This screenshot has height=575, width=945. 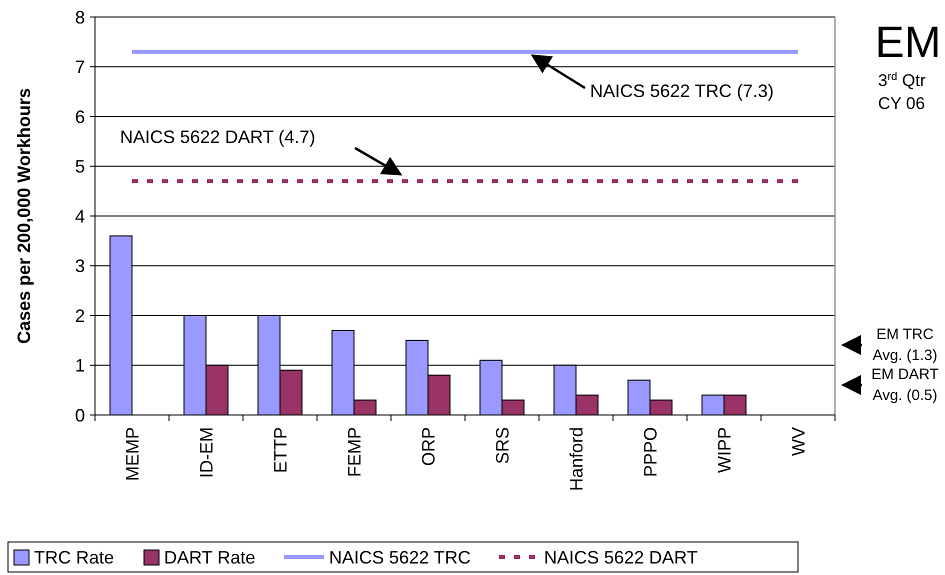 I want to click on legend-label: TRC Rate, so click(x=74, y=557).